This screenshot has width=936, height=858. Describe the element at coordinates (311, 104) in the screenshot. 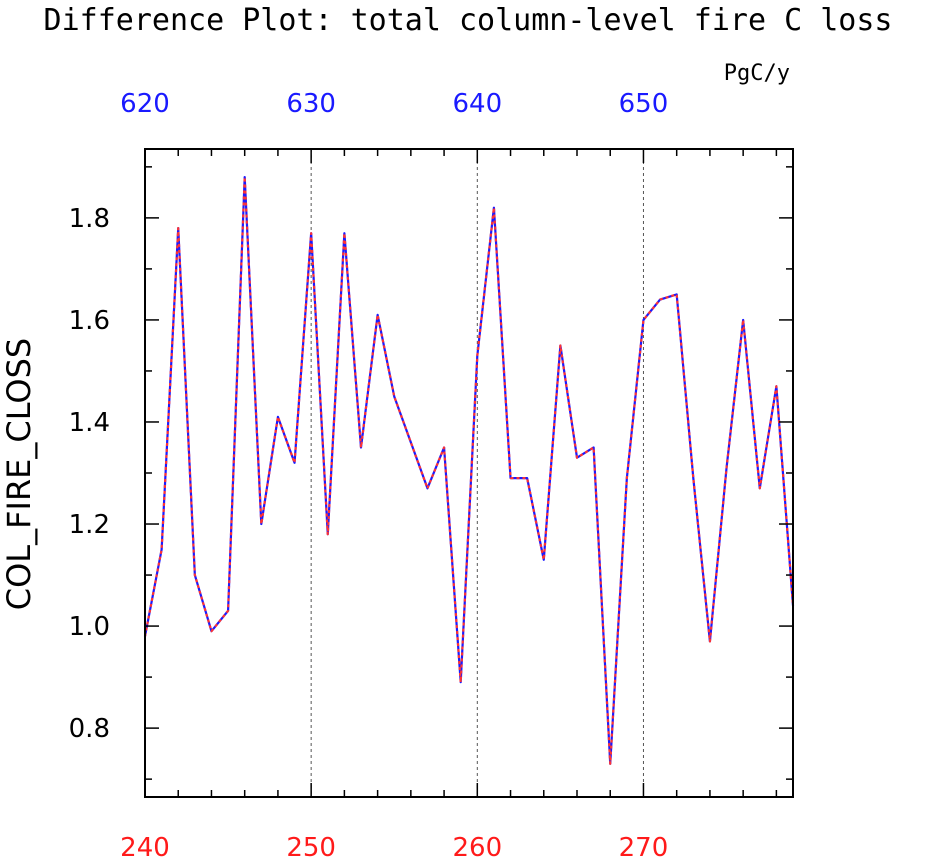

I see `top-tick-label: 630` at that location.